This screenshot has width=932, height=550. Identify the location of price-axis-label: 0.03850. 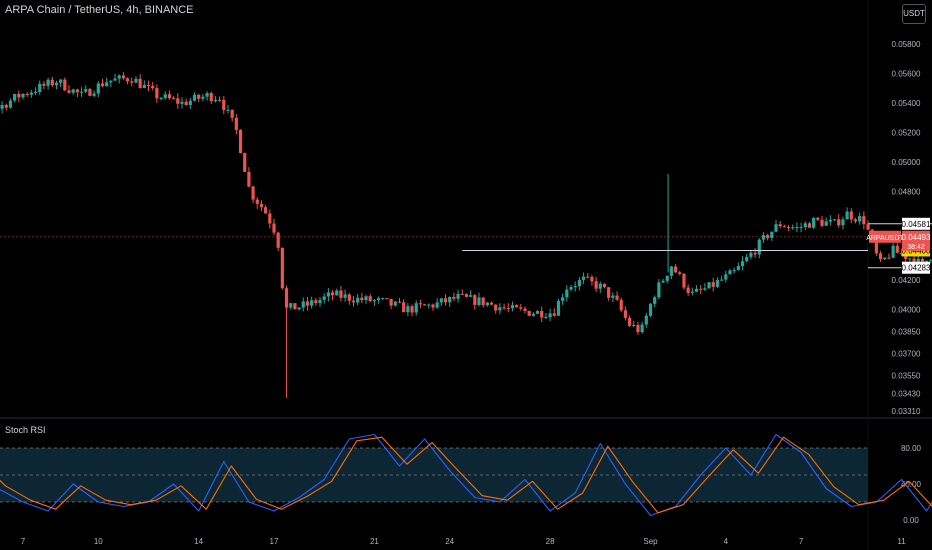
(906, 332).